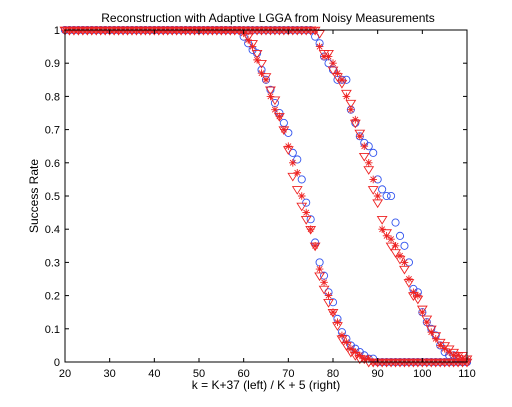 This screenshot has width=512, height=407. What do you see at coordinates (266, 385) in the screenshot?
I see `x-axis-label: k = K+37 (left) / K + 5 (right)` at bounding box center [266, 385].